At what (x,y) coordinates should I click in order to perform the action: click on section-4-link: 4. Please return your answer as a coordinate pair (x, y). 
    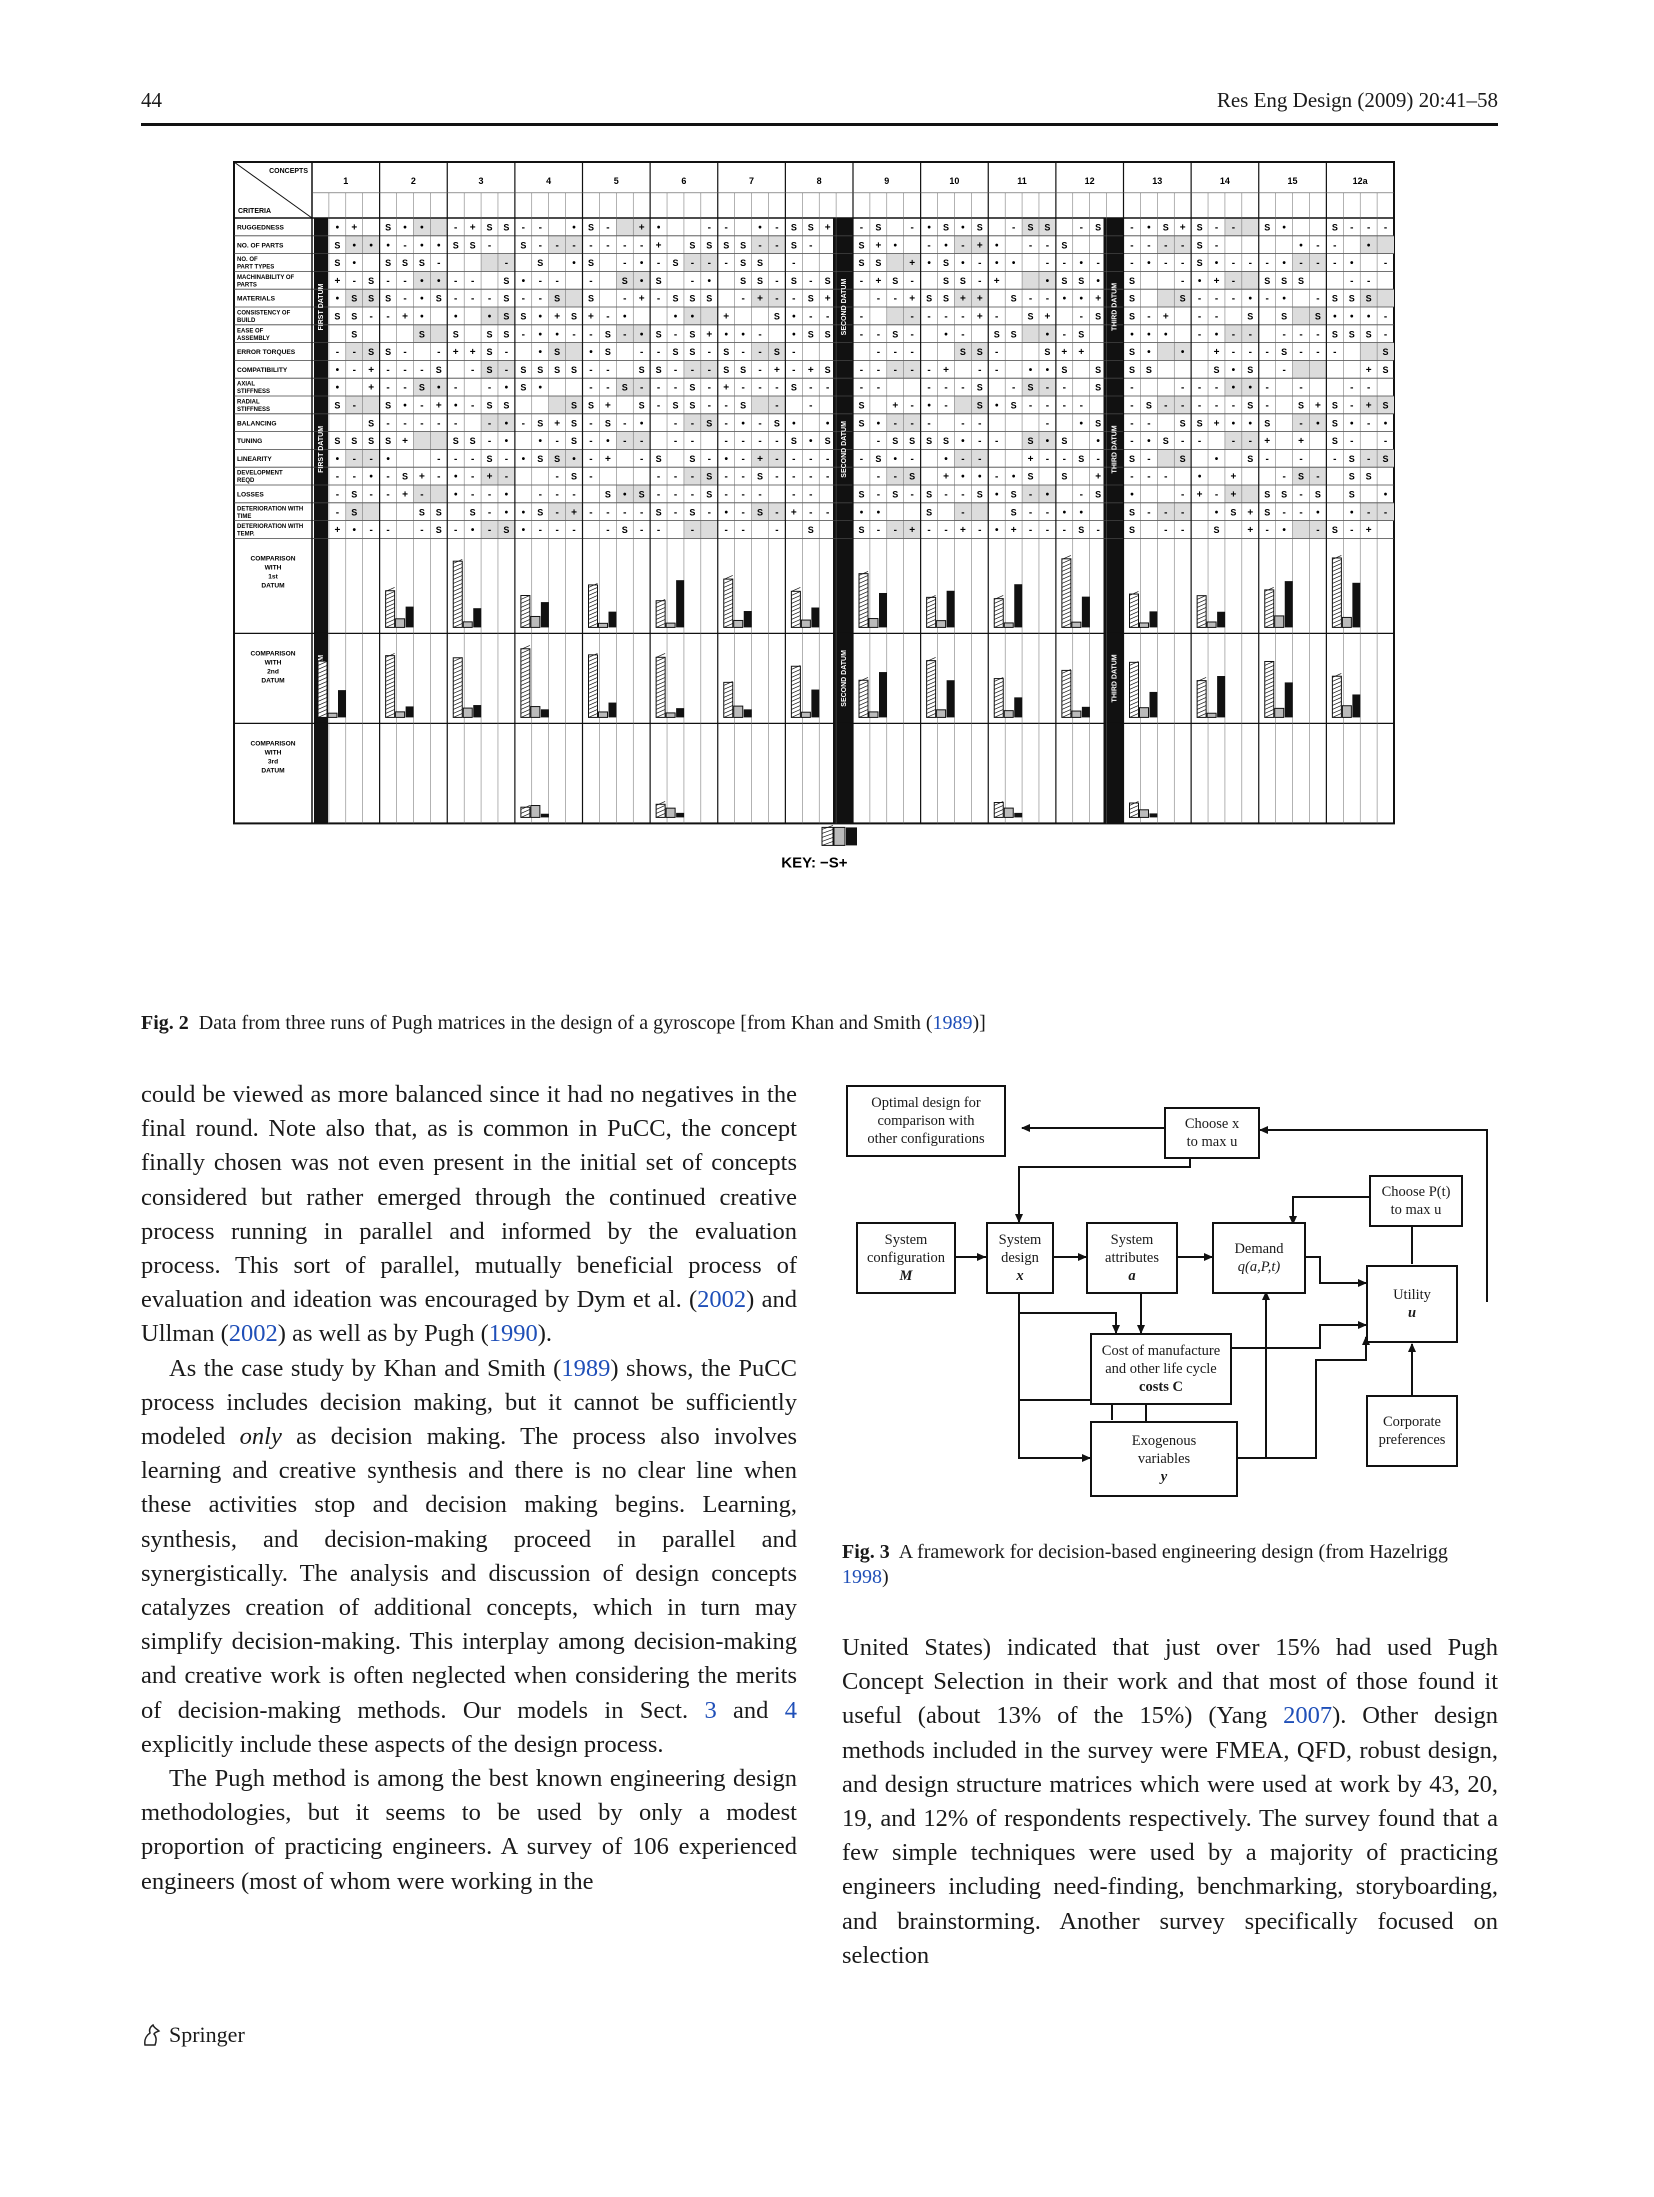
    Looking at the image, I should click on (791, 1710).